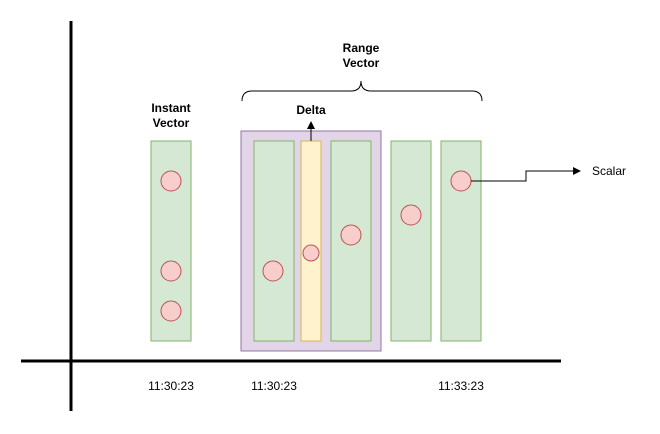  Describe the element at coordinates (171, 386) in the screenshot. I see `time-label-instant: 11:30:23` at that location.